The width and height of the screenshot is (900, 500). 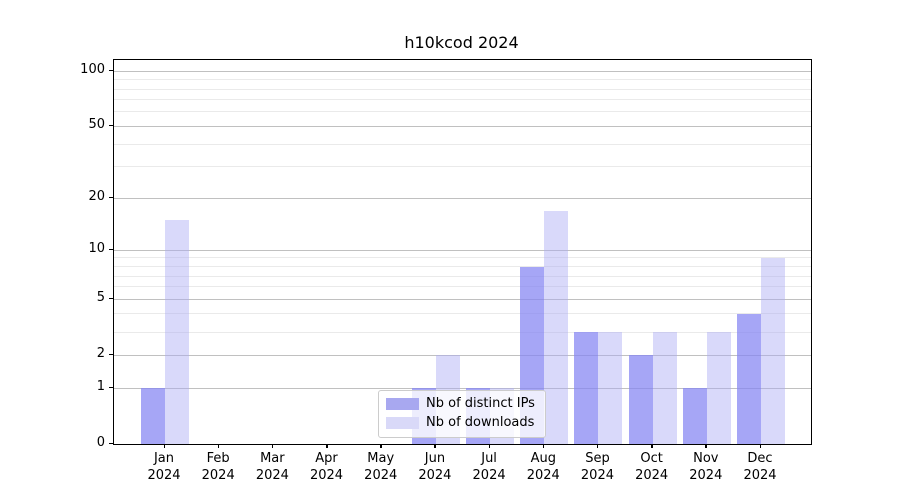 What do you see at coordinates (597, 446) in the screenshot?
I see `x-tick-sep` at bounding box center [597, 446].